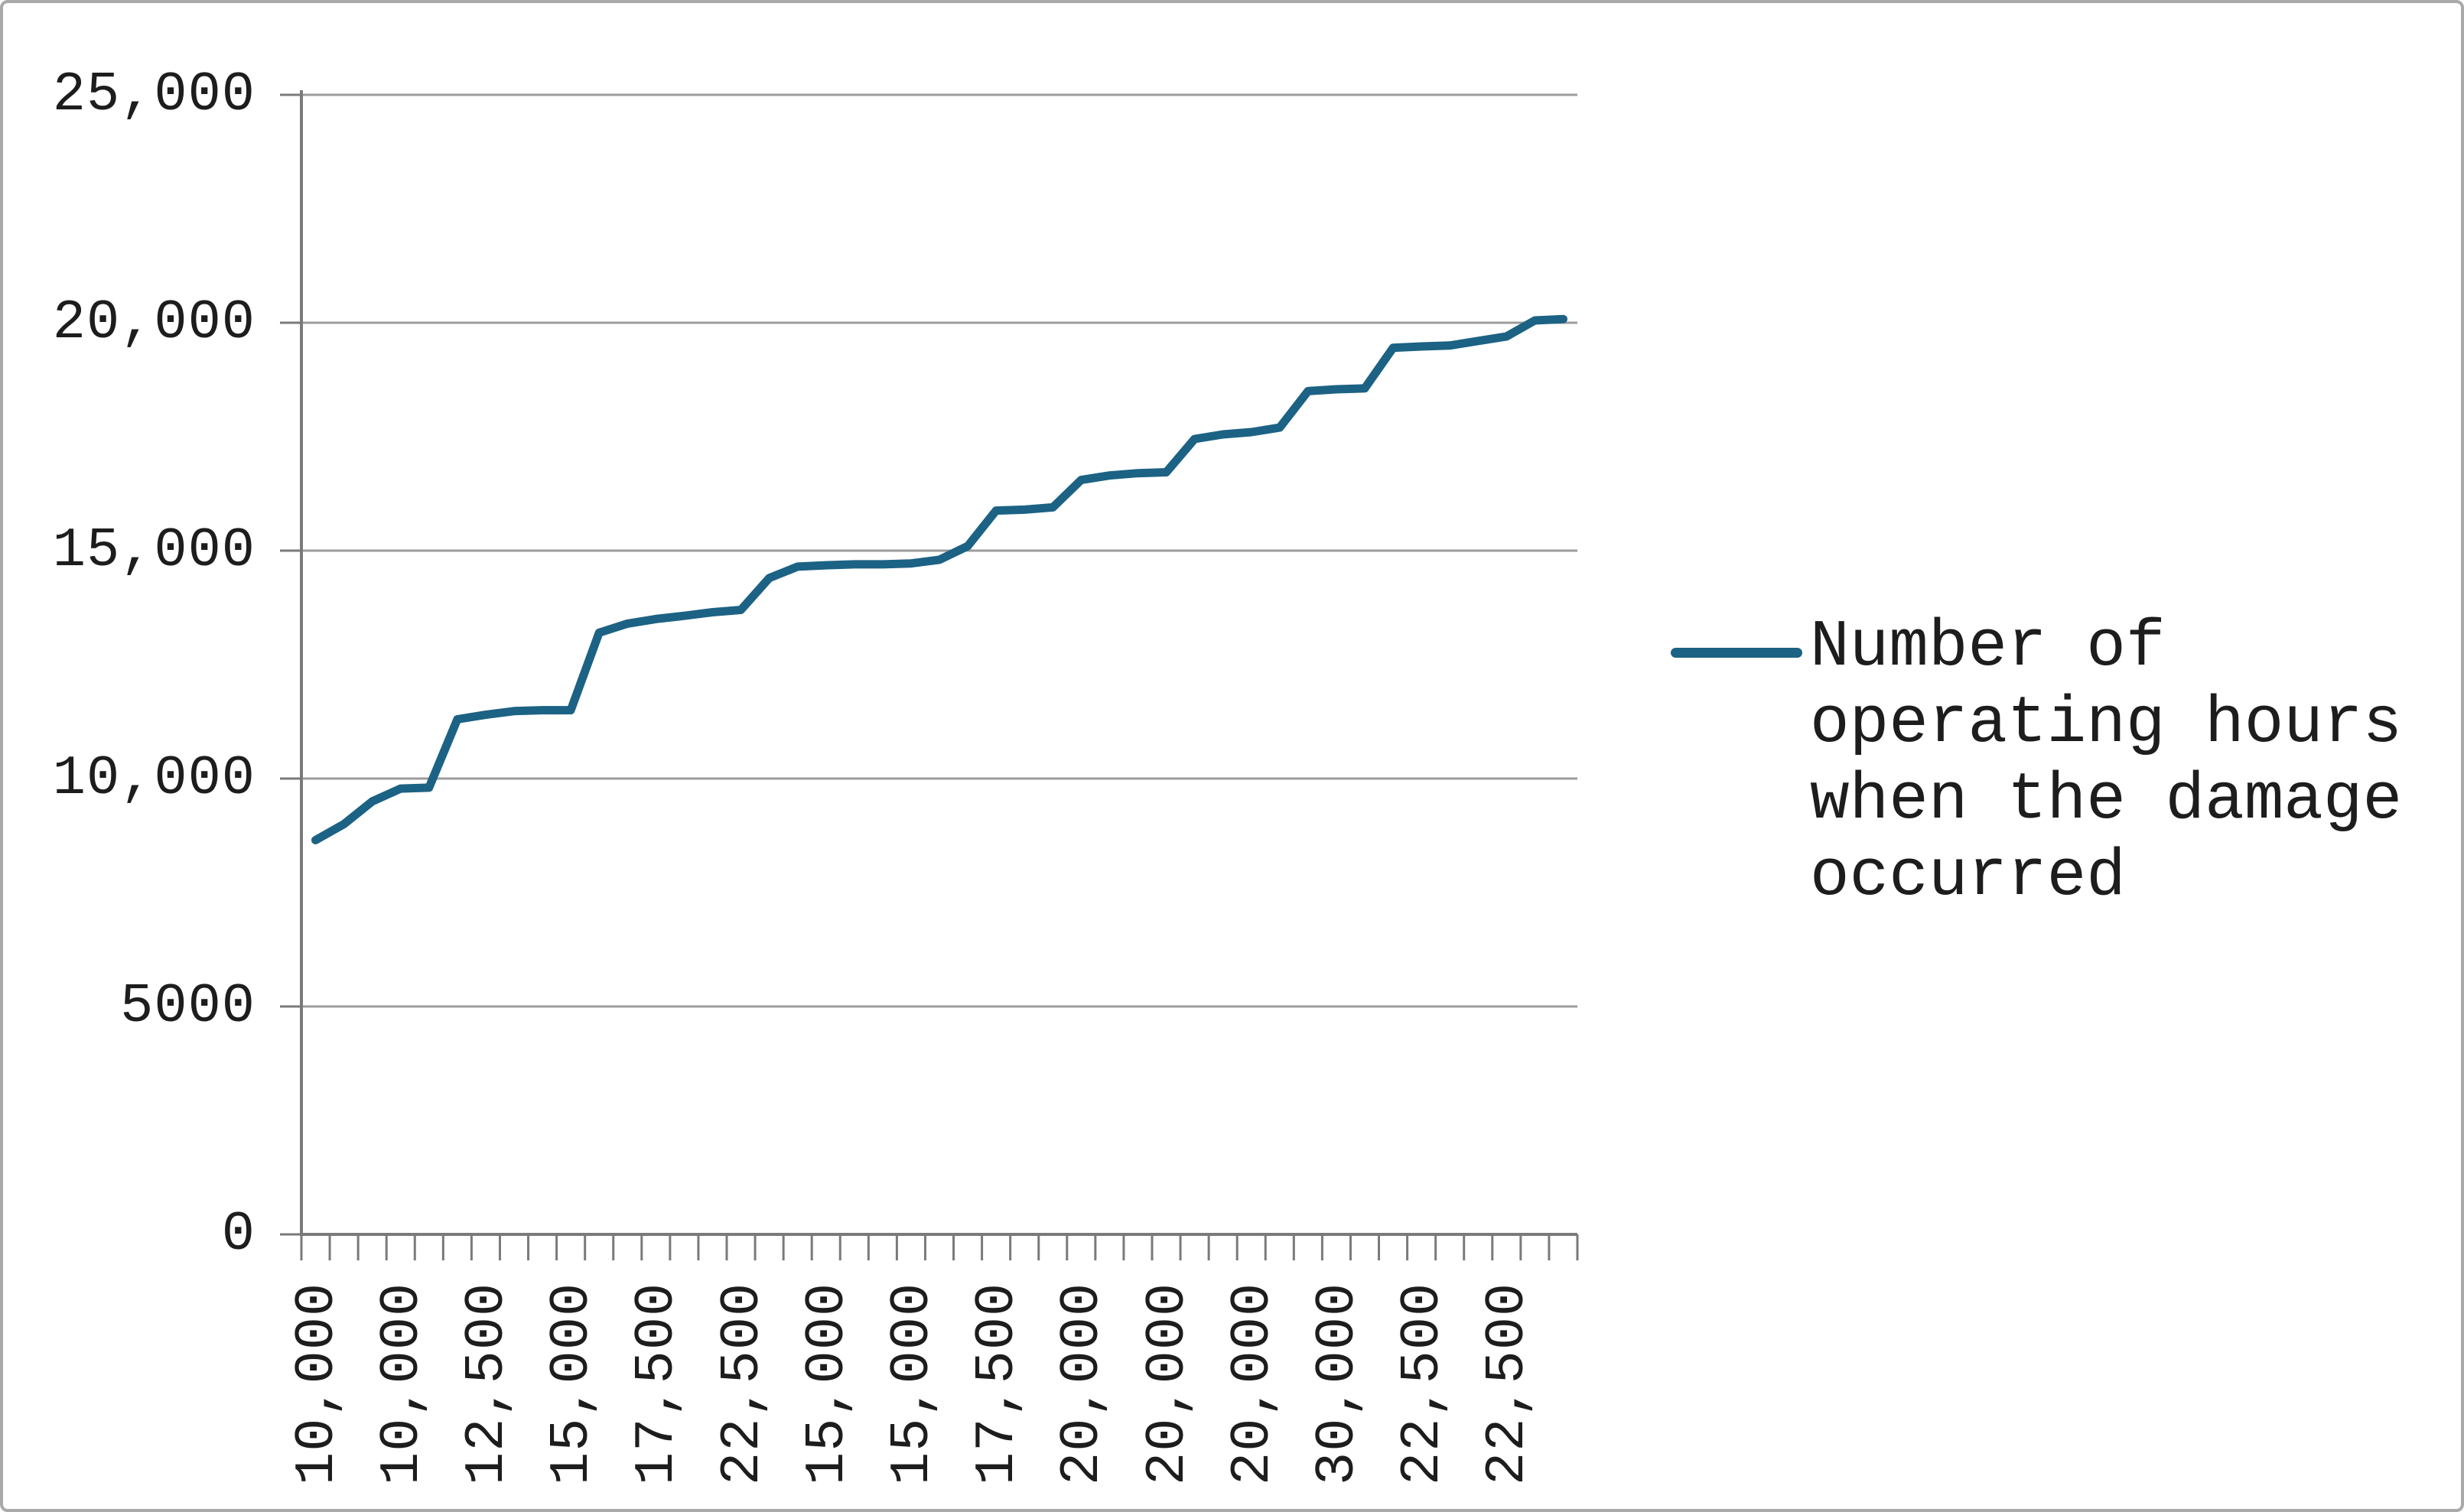  Describe the element at coordinates (154, 551) in the screenshot. I see `y-tick-label: 15,000` at that location.